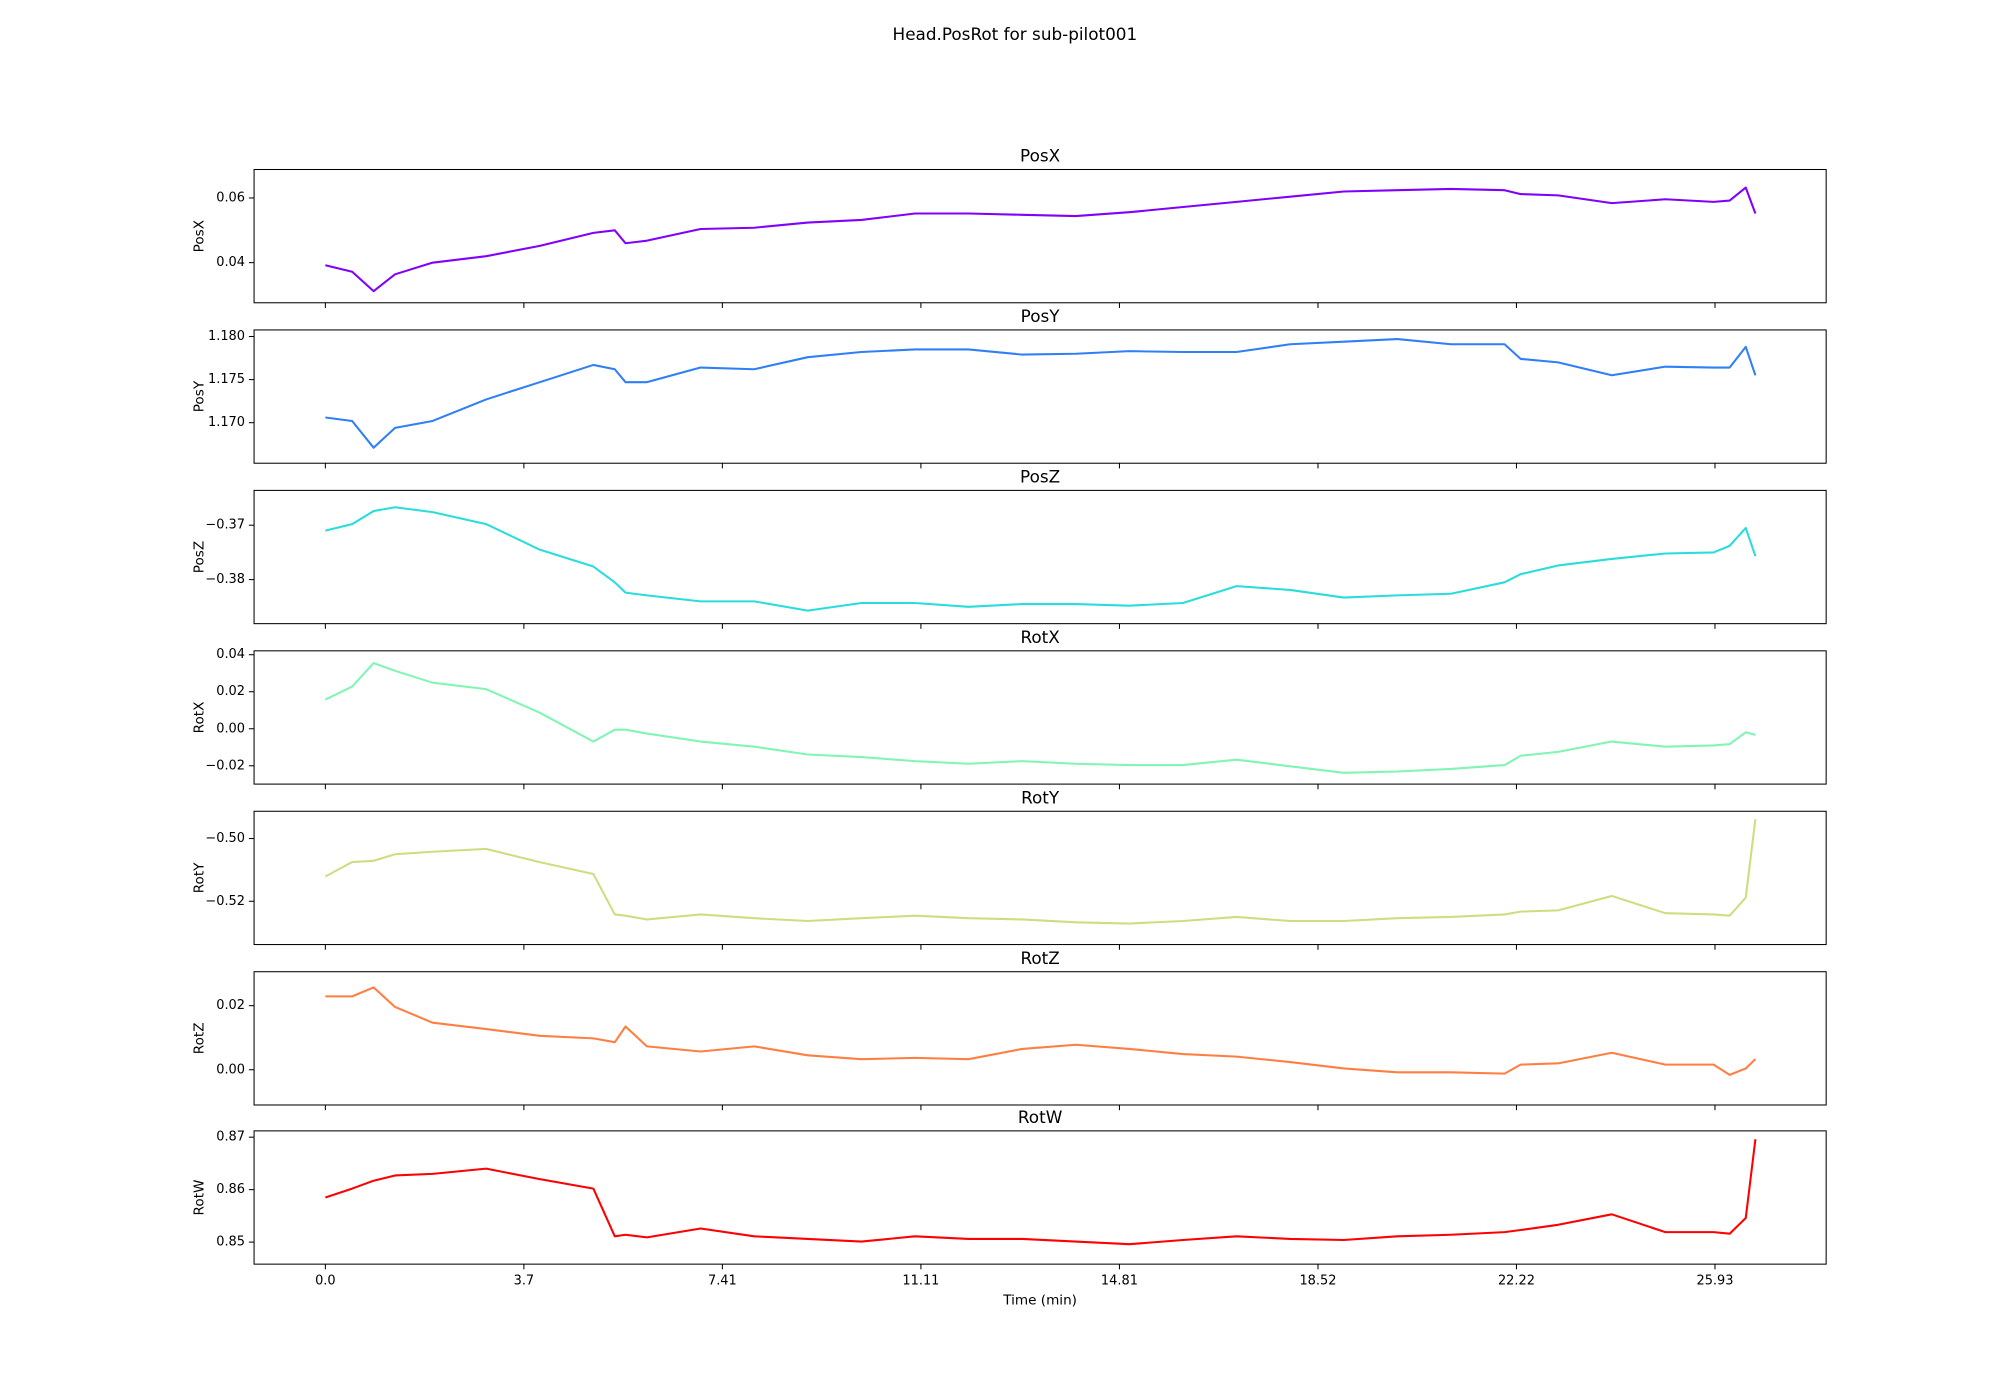 The image size is (2000, 1400). I want to click on y-axis-label: RotY, so click(200, 877).